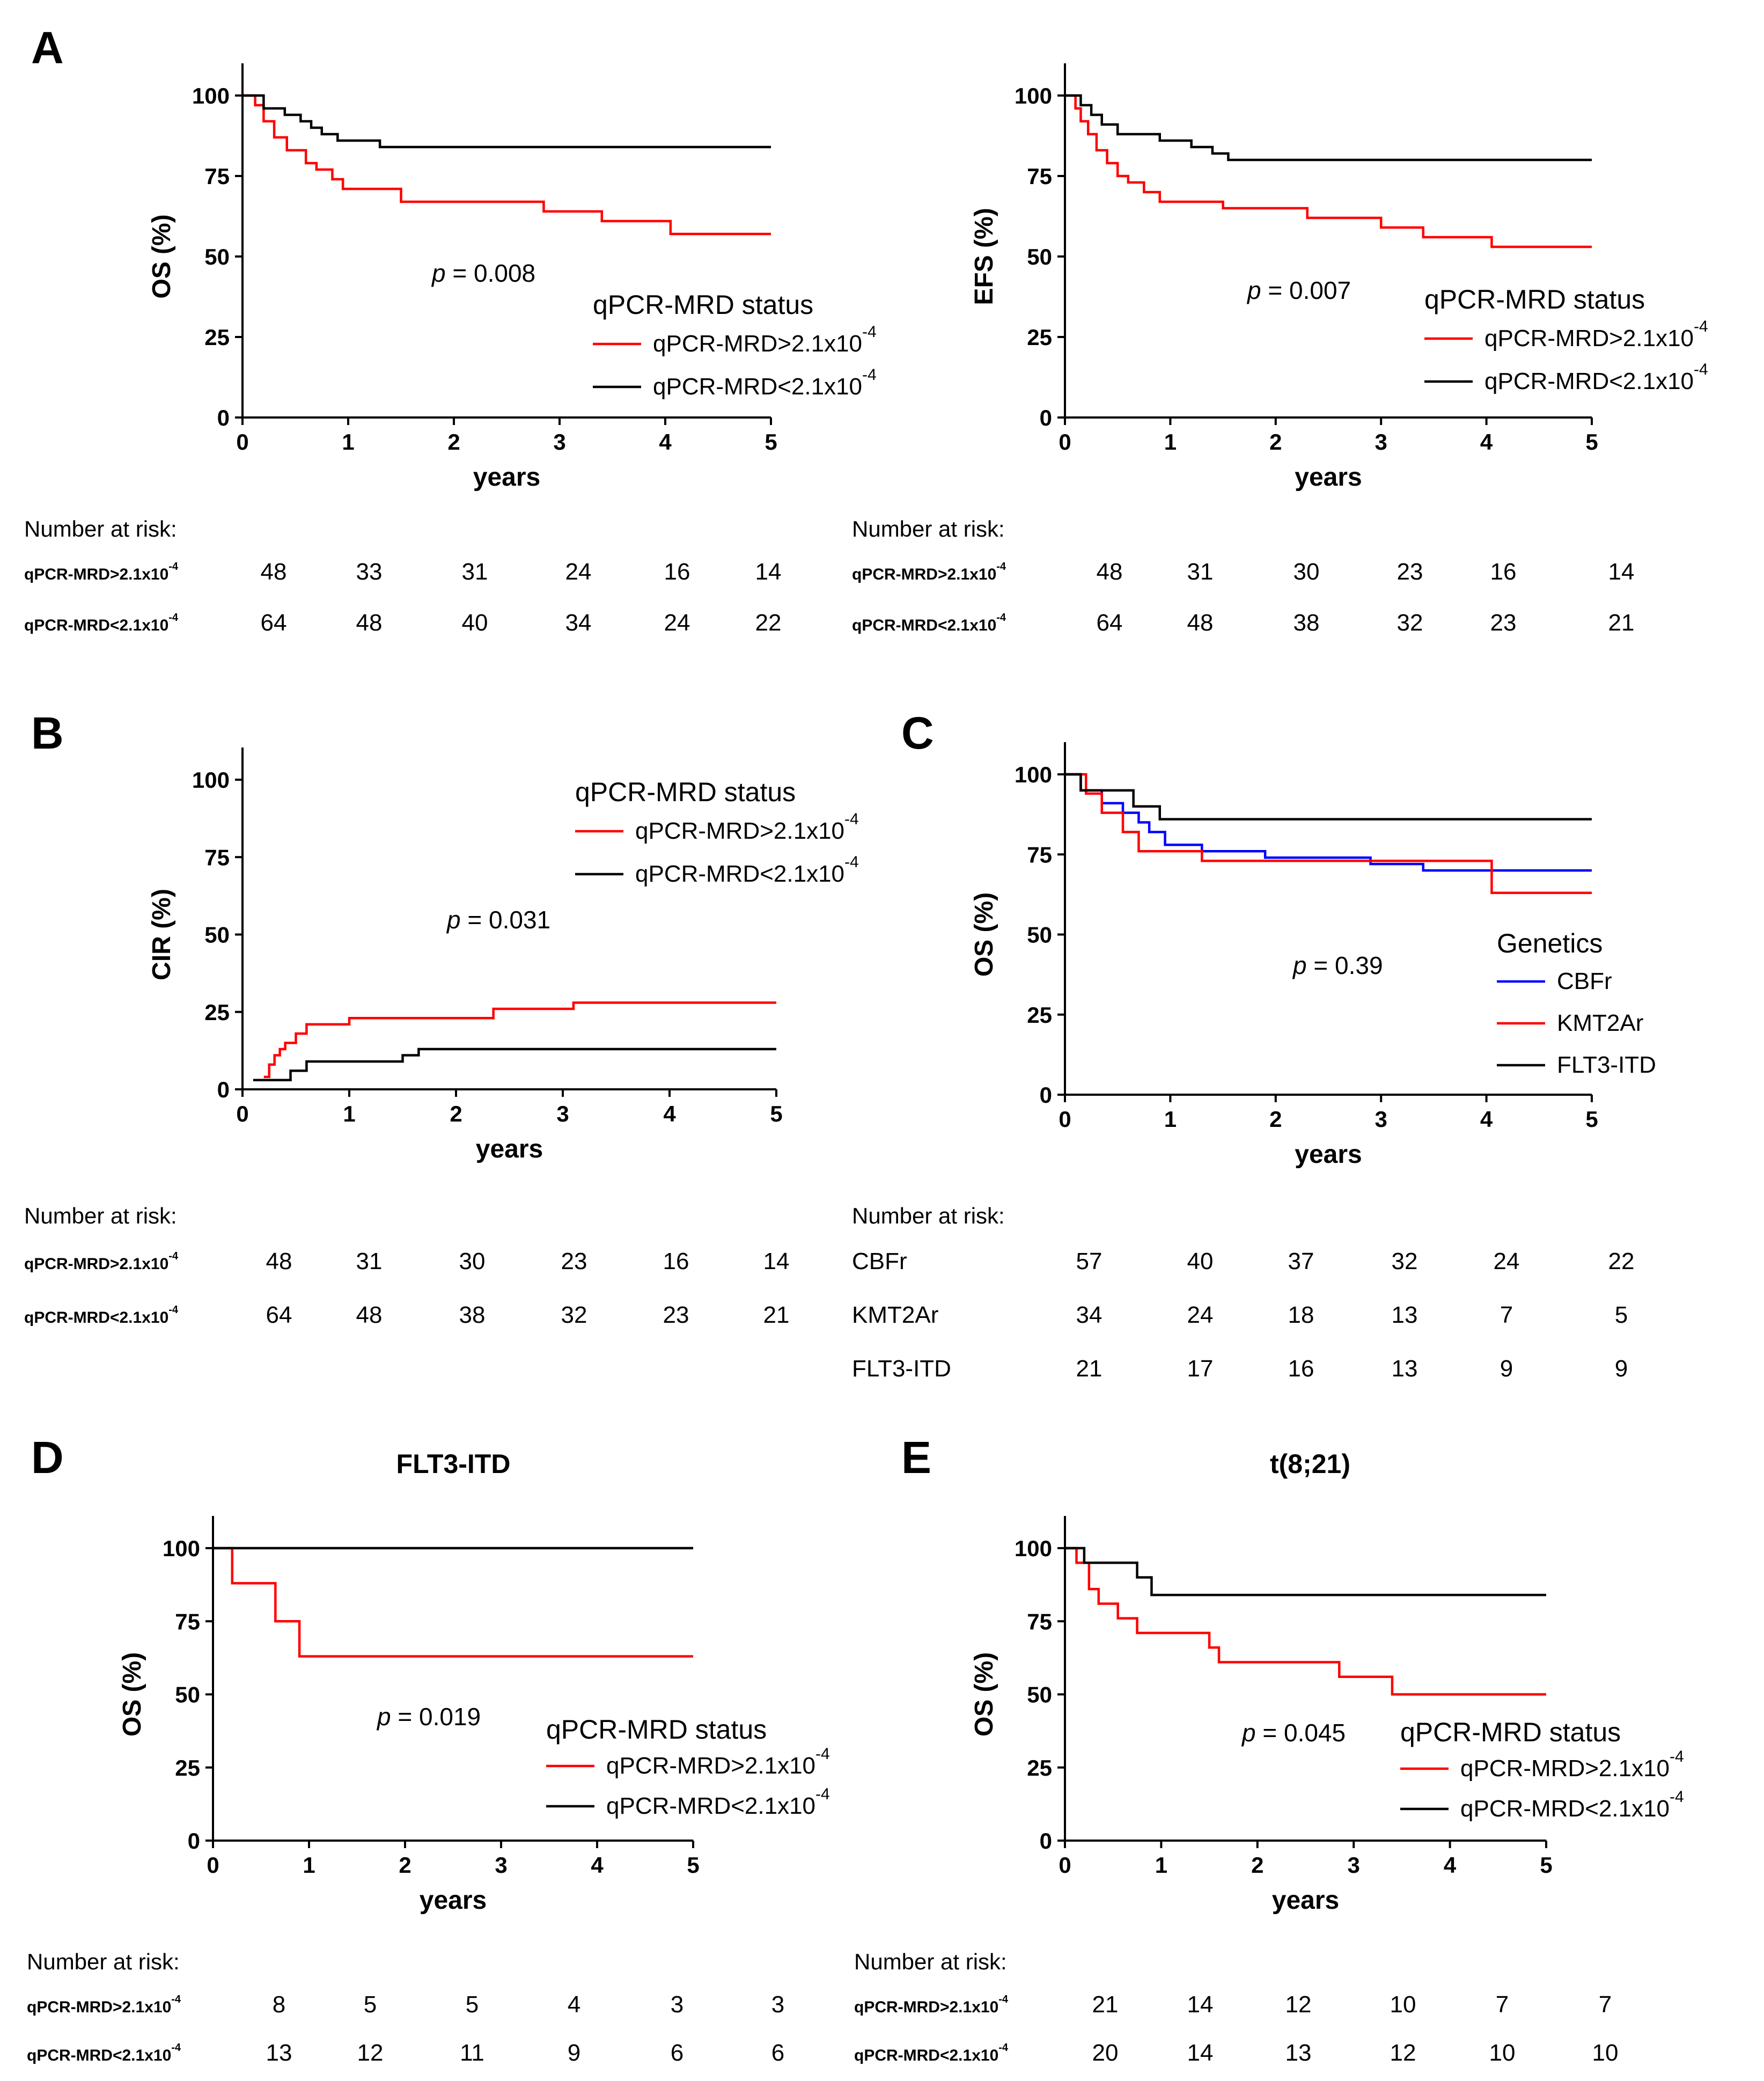 The width and height of the screenshot is (1764, 2081). I want to click on p-value: p = 0.019, so click(428, 1717).